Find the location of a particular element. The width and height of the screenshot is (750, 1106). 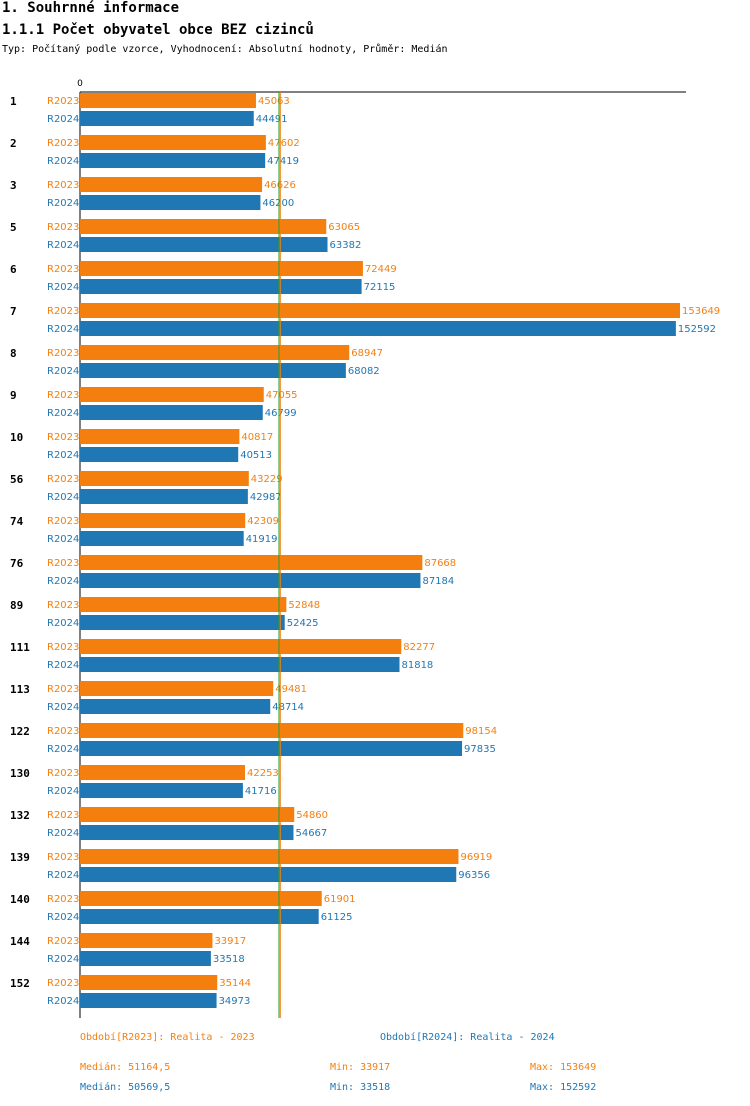

chart-title: 1.1.1 Počet obyvatel obce BEZ cizinců is located at coordinates (158, 30).